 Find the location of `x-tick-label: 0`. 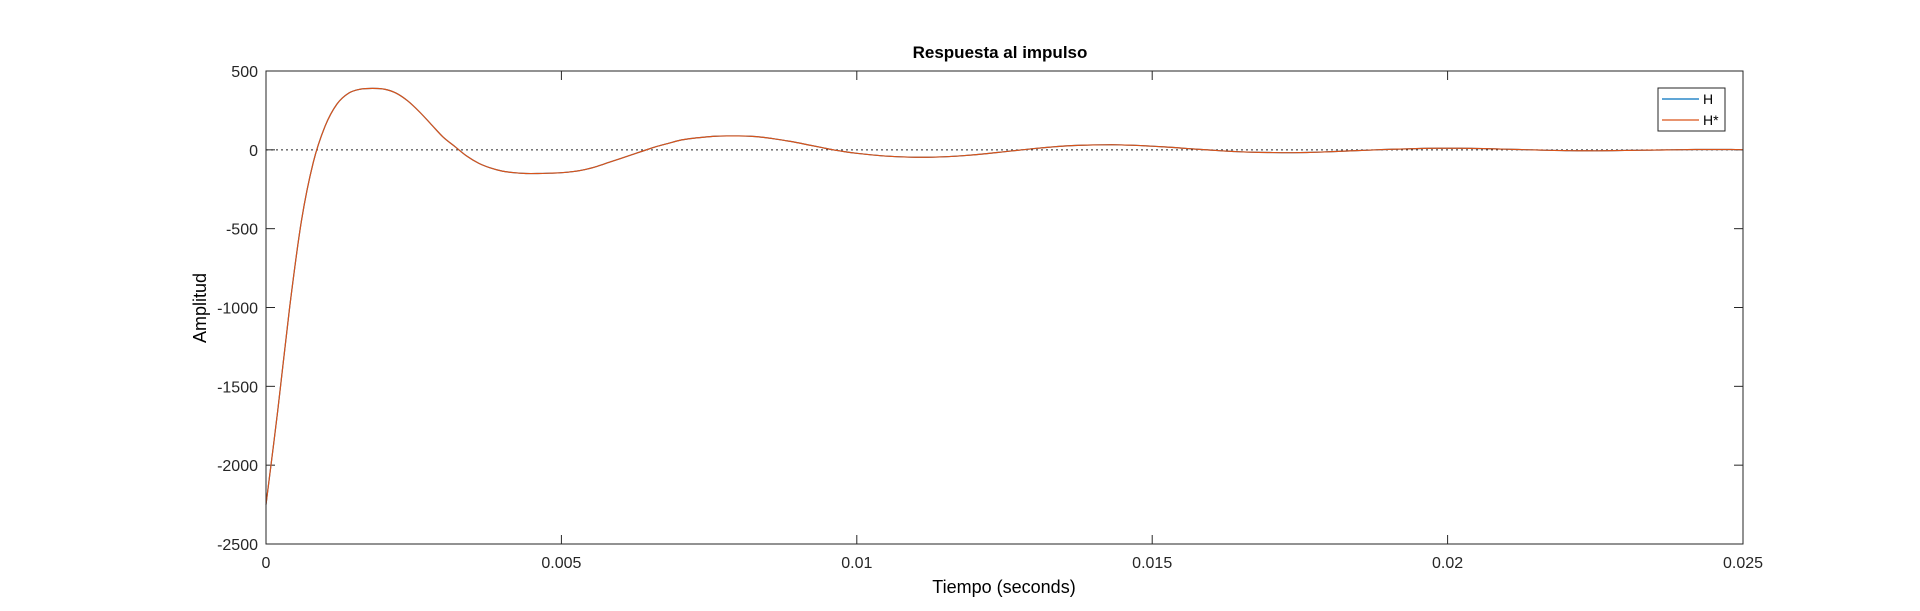

x-tick-label: 0 is located at coordinates (266, 563).